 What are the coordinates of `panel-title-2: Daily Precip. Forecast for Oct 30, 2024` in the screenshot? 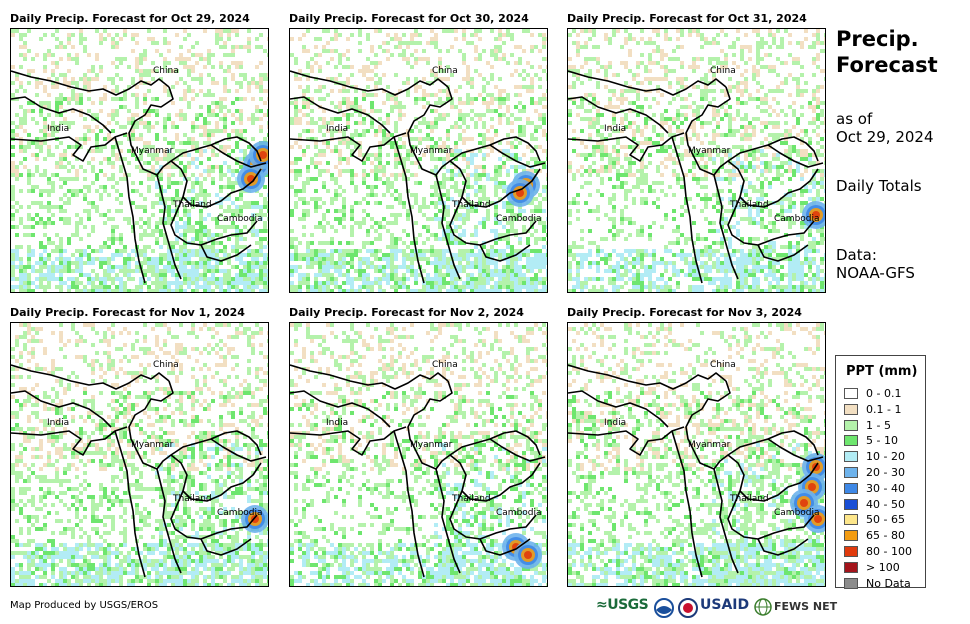 It's located at (409, 18).